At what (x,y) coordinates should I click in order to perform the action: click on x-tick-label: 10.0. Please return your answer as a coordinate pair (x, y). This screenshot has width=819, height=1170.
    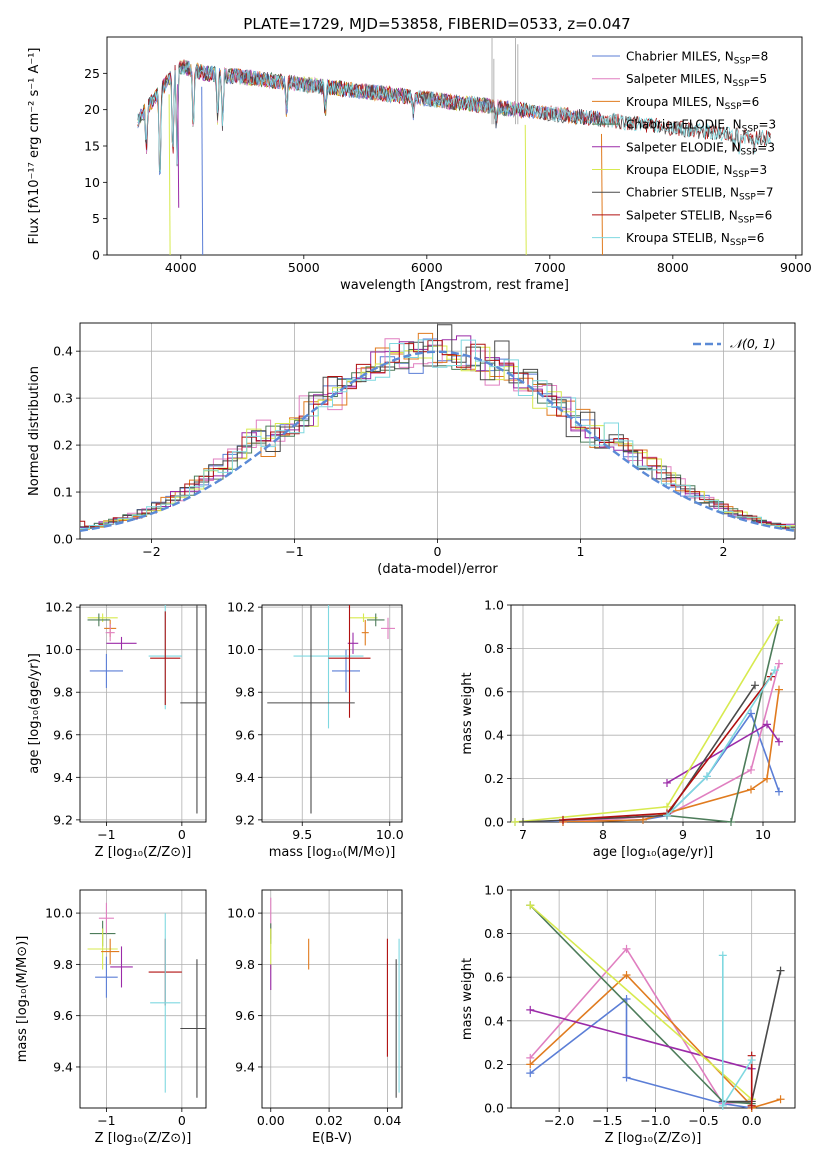
    Looking at the image, I should click on (390, 834).